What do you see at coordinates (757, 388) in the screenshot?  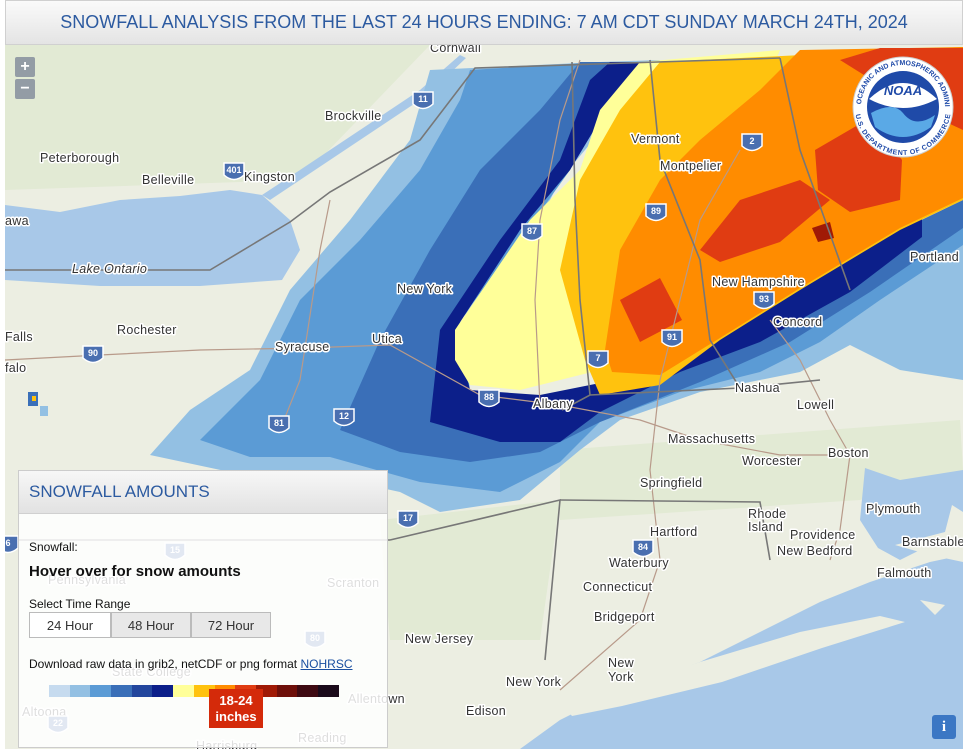 I see `place-label: Nashua` at bounding box center [757, 388].